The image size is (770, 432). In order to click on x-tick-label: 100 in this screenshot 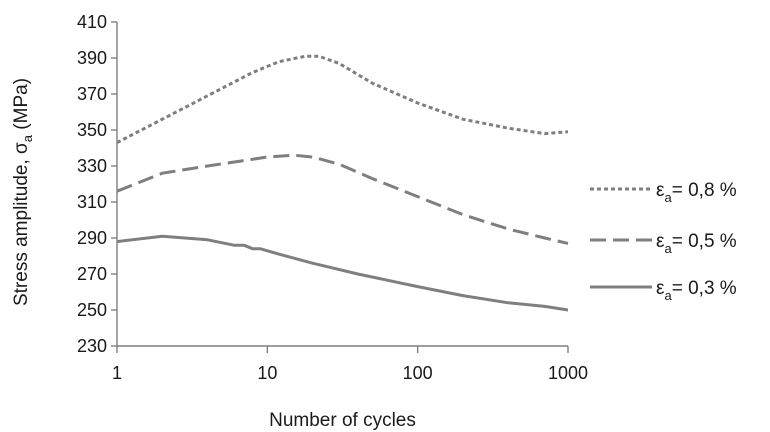, I will do `click(418, 373)`.